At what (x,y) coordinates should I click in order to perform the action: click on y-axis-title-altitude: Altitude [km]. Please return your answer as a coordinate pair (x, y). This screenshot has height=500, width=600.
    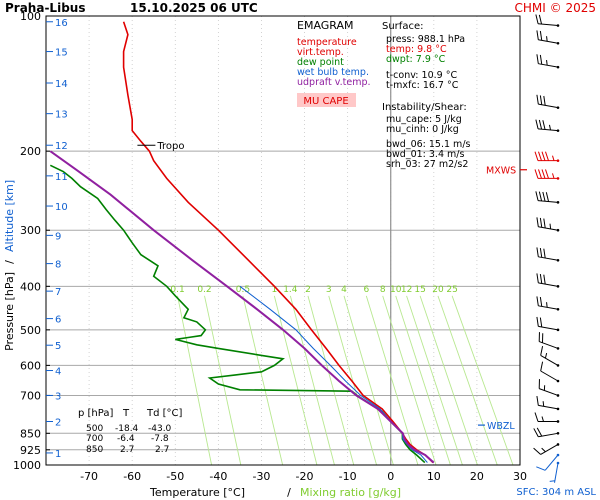
    Looking at the image, I should click on (9, 216).